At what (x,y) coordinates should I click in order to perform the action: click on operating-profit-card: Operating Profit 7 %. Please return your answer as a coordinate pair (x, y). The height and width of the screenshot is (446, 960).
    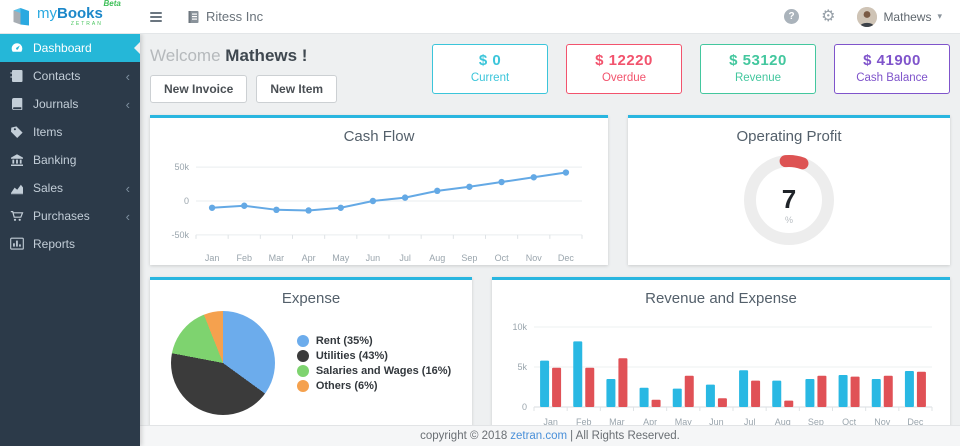
    Looking at the image, I should click on (789, 190).